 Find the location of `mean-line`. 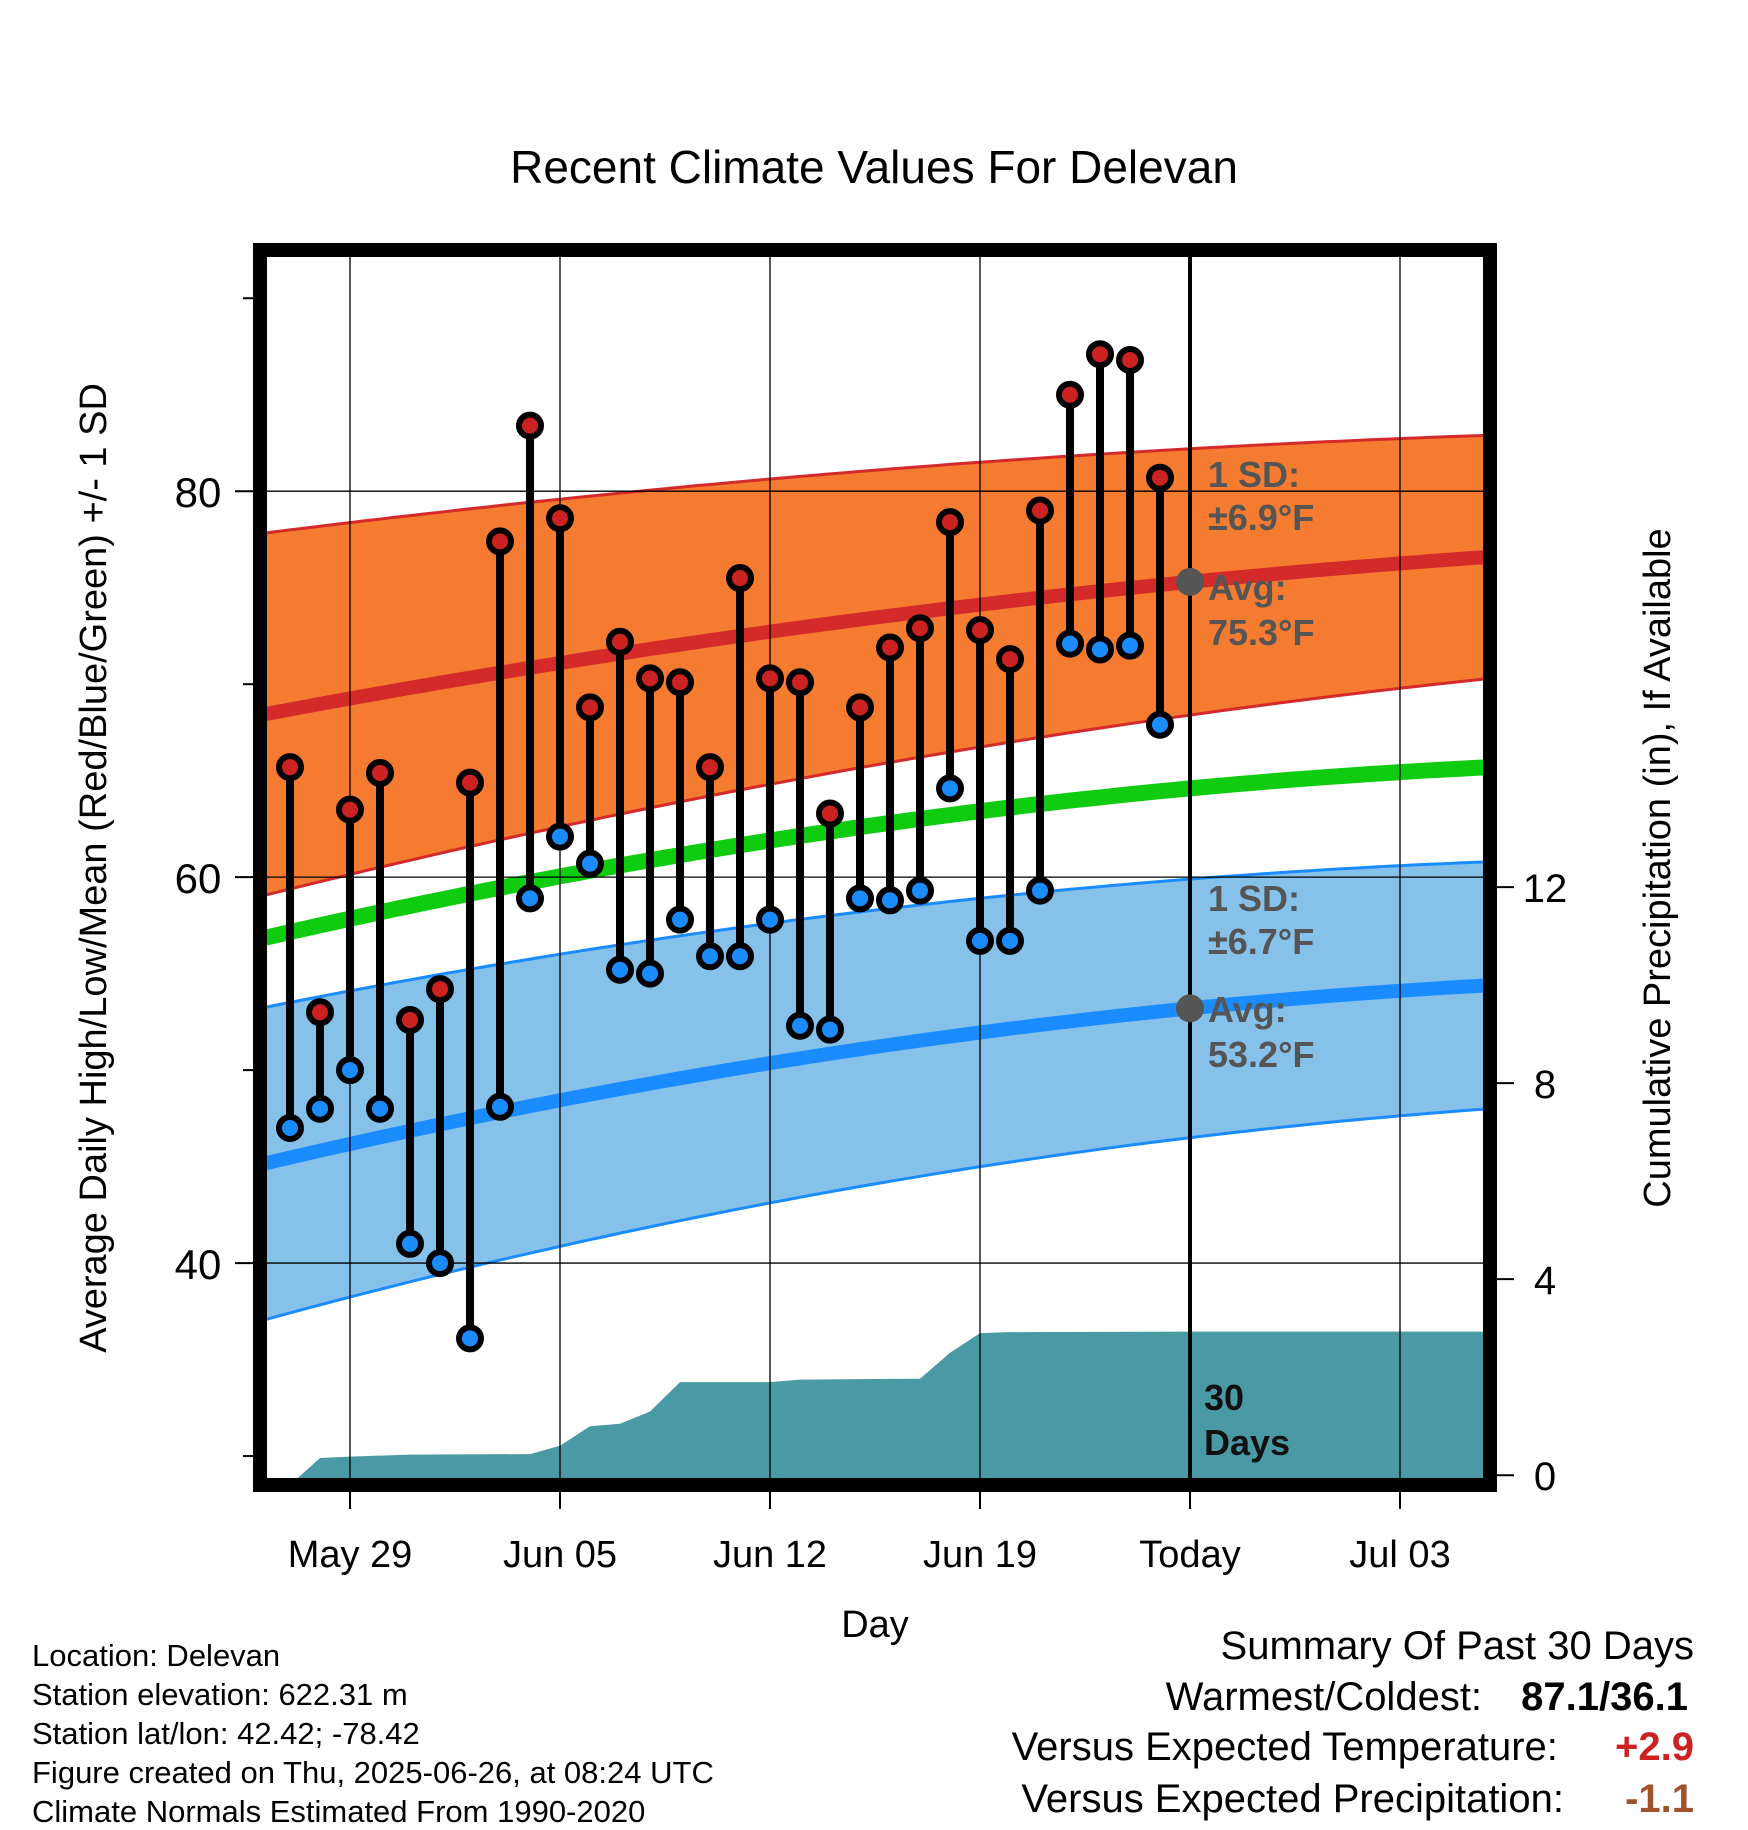

mean-line is located at coordinates (875, 853).